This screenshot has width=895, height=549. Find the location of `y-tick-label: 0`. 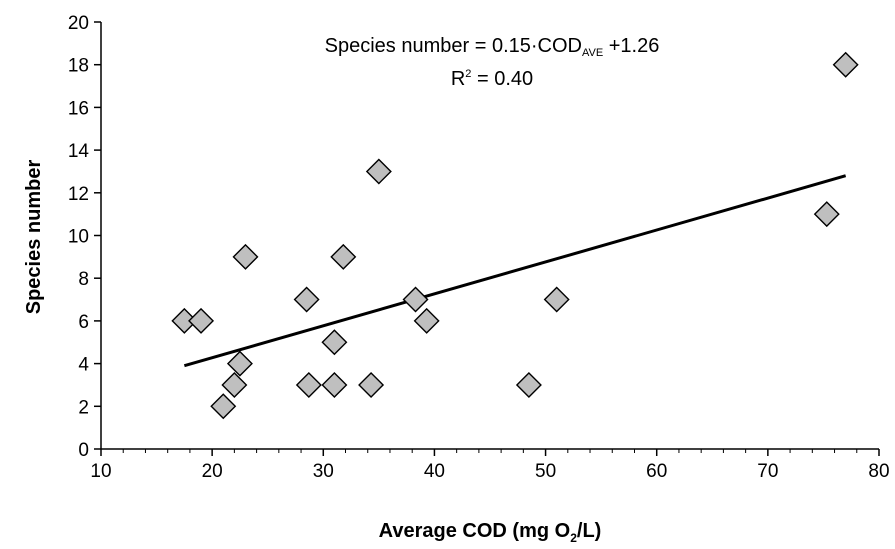

y-tick-label: 0 is located at coordinates (83, 450).